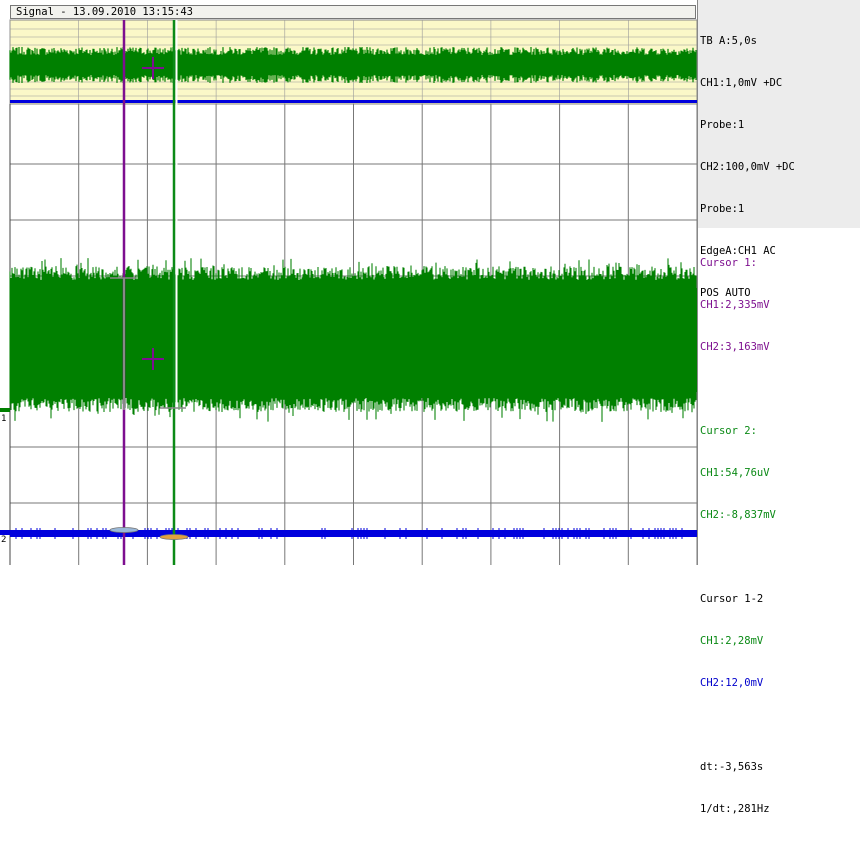 The image size is (860, 844). Describe the element at coordinates (747, 167) in the screenshot. I see `ch2-setting-label: CH2:100,0mV +DC` at that location.